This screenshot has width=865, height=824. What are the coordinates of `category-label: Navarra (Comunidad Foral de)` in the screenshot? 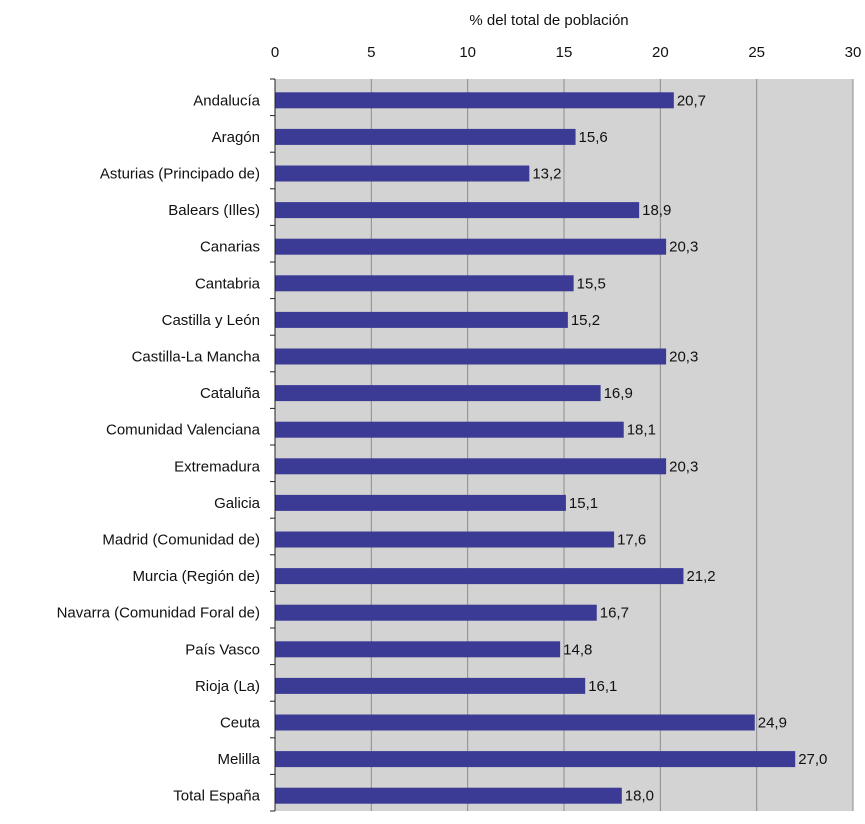 It's located at (158, 613).